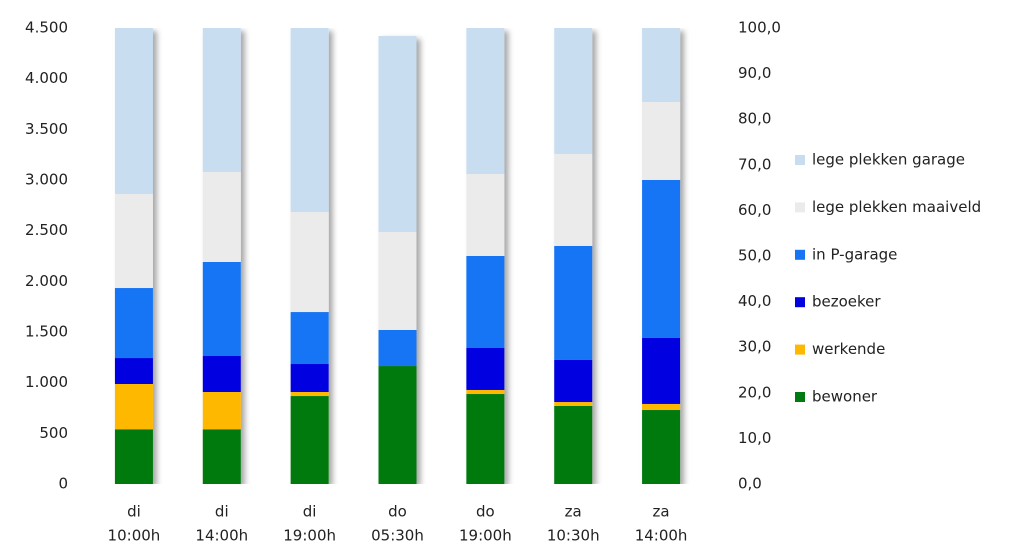  Describe the element at coordinates (759, 28) in the screenshot. I see `y2-tick-label: 100,0` at that location.